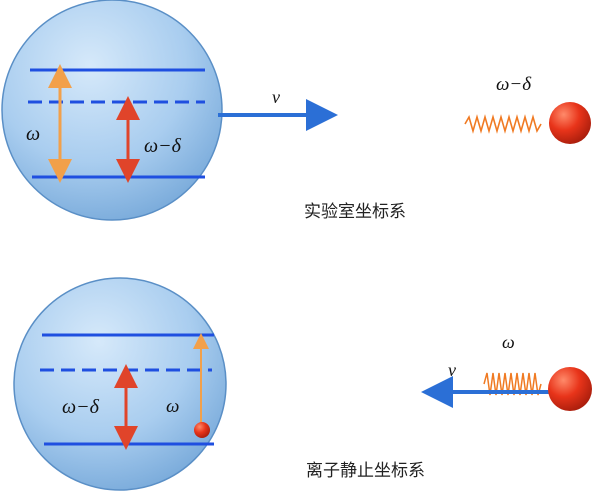 The image size is (592, 491). I want to click on lab-photon-label: ω−δ, so click(514, 84).